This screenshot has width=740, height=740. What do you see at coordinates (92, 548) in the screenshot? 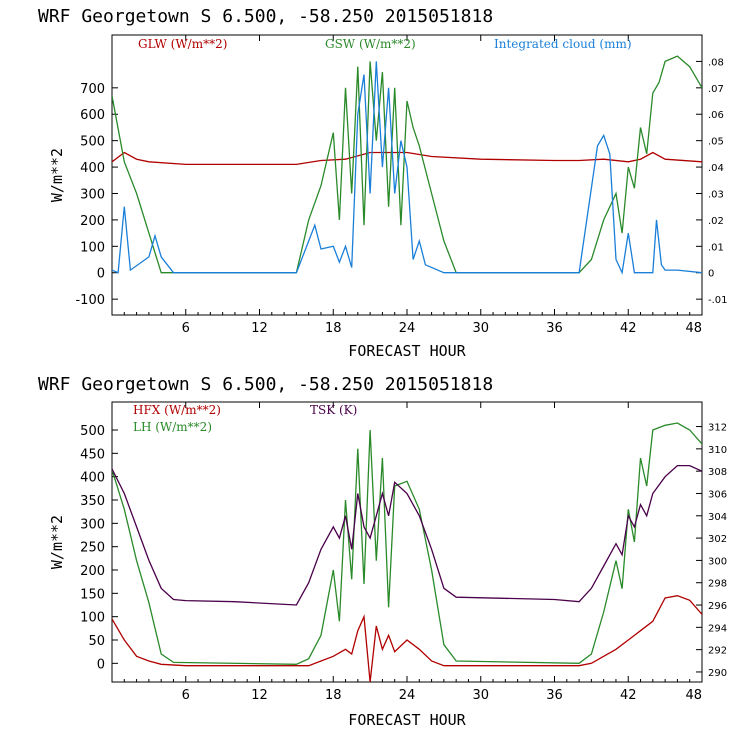
I see `y-tick-label: 250` at bounding box center [92, 548].